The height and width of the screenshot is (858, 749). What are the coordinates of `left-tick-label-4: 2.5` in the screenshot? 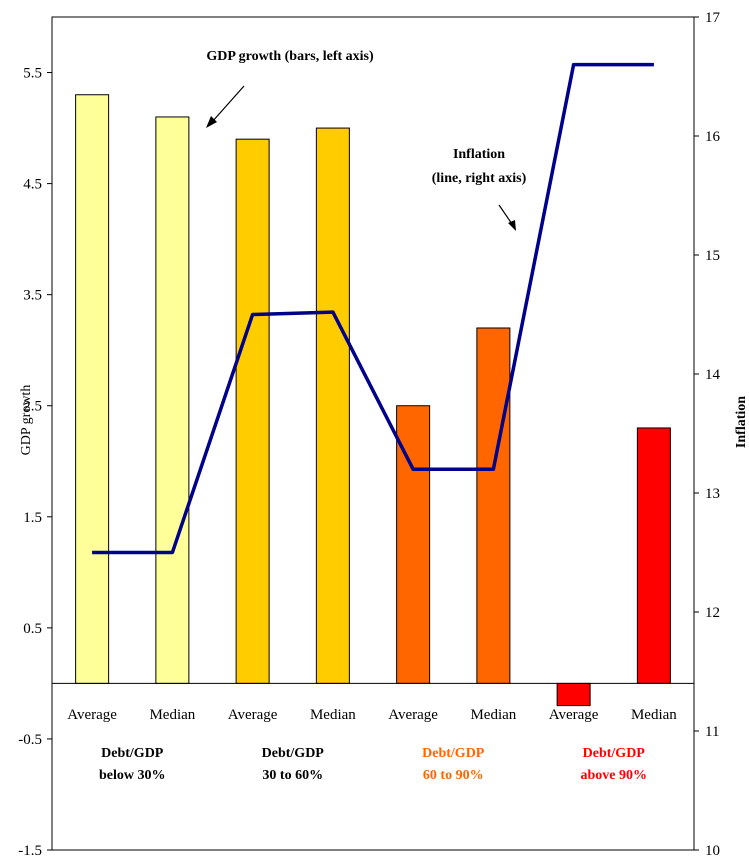 It's located at (32, 407).